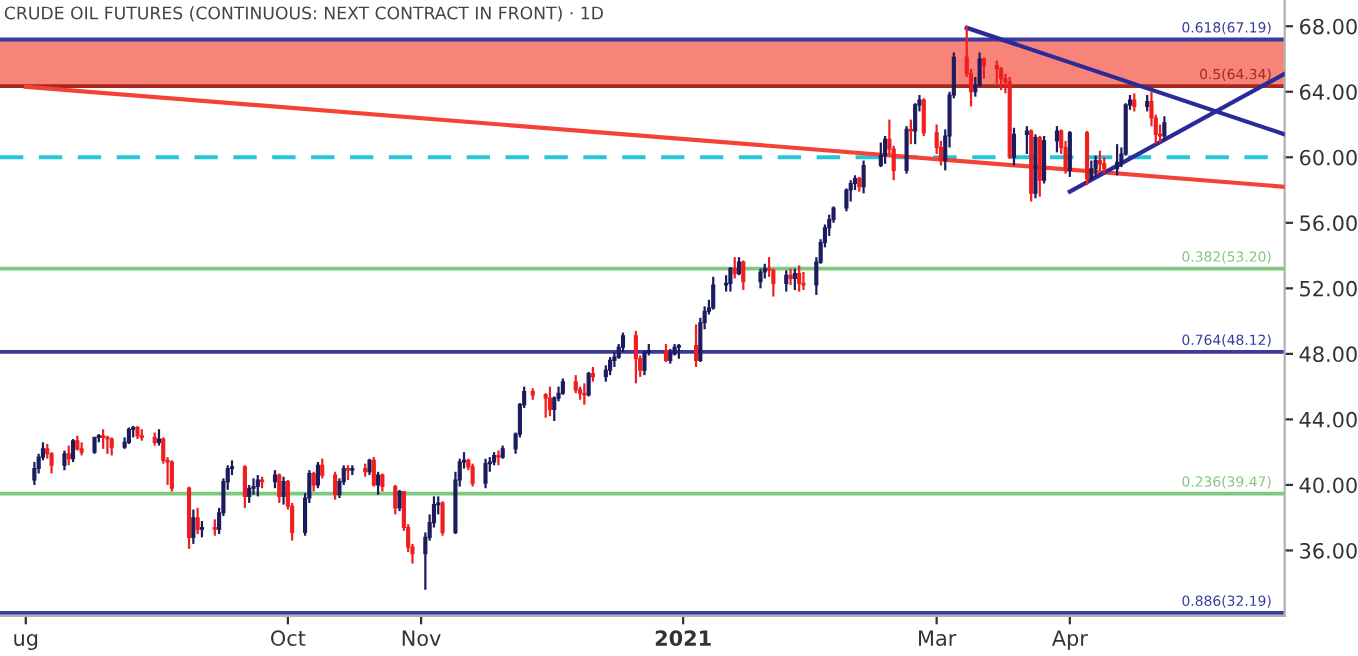  Describe the element at coordinates (683, 638) in the screenshot. I see `x-tick-label: 2021` at that location.